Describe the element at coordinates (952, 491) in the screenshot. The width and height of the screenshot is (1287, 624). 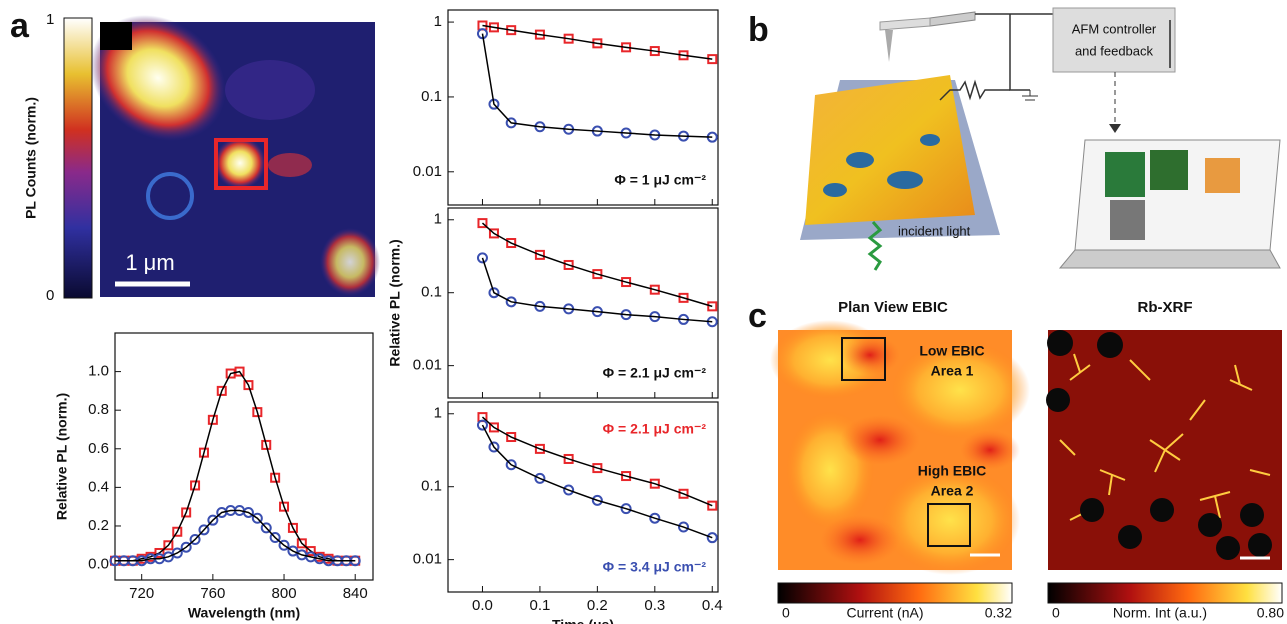
I see `region-label: Area 2` at that location.